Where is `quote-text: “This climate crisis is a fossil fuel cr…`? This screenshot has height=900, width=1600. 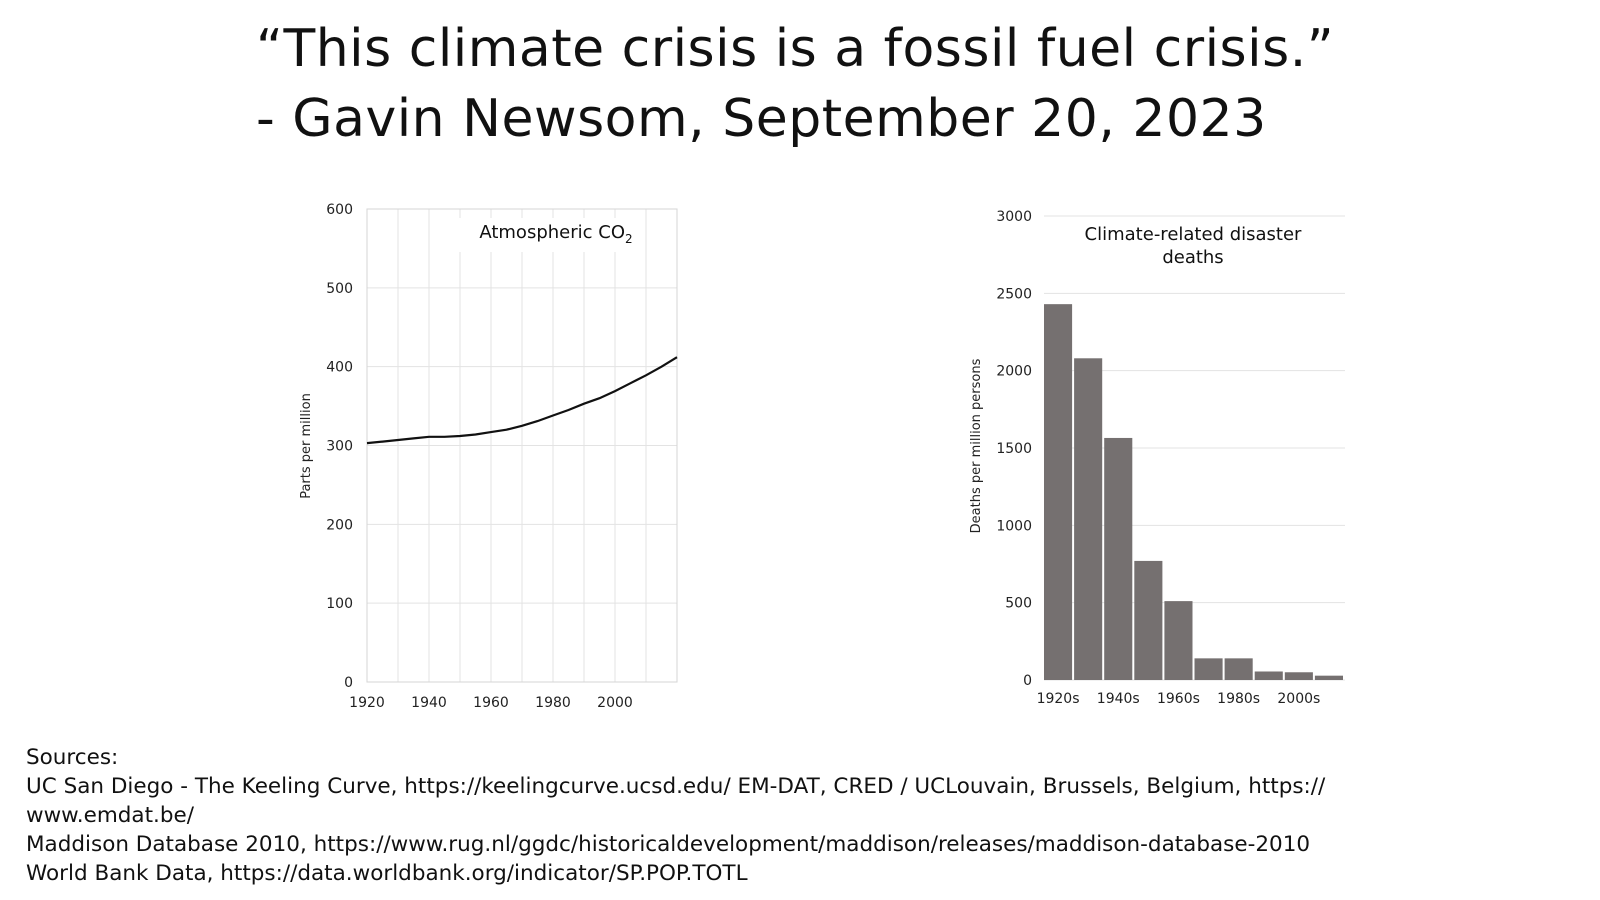
quote-text: “This climate crisis is a fossil fuel cr… is located at coordinates (795, 49).